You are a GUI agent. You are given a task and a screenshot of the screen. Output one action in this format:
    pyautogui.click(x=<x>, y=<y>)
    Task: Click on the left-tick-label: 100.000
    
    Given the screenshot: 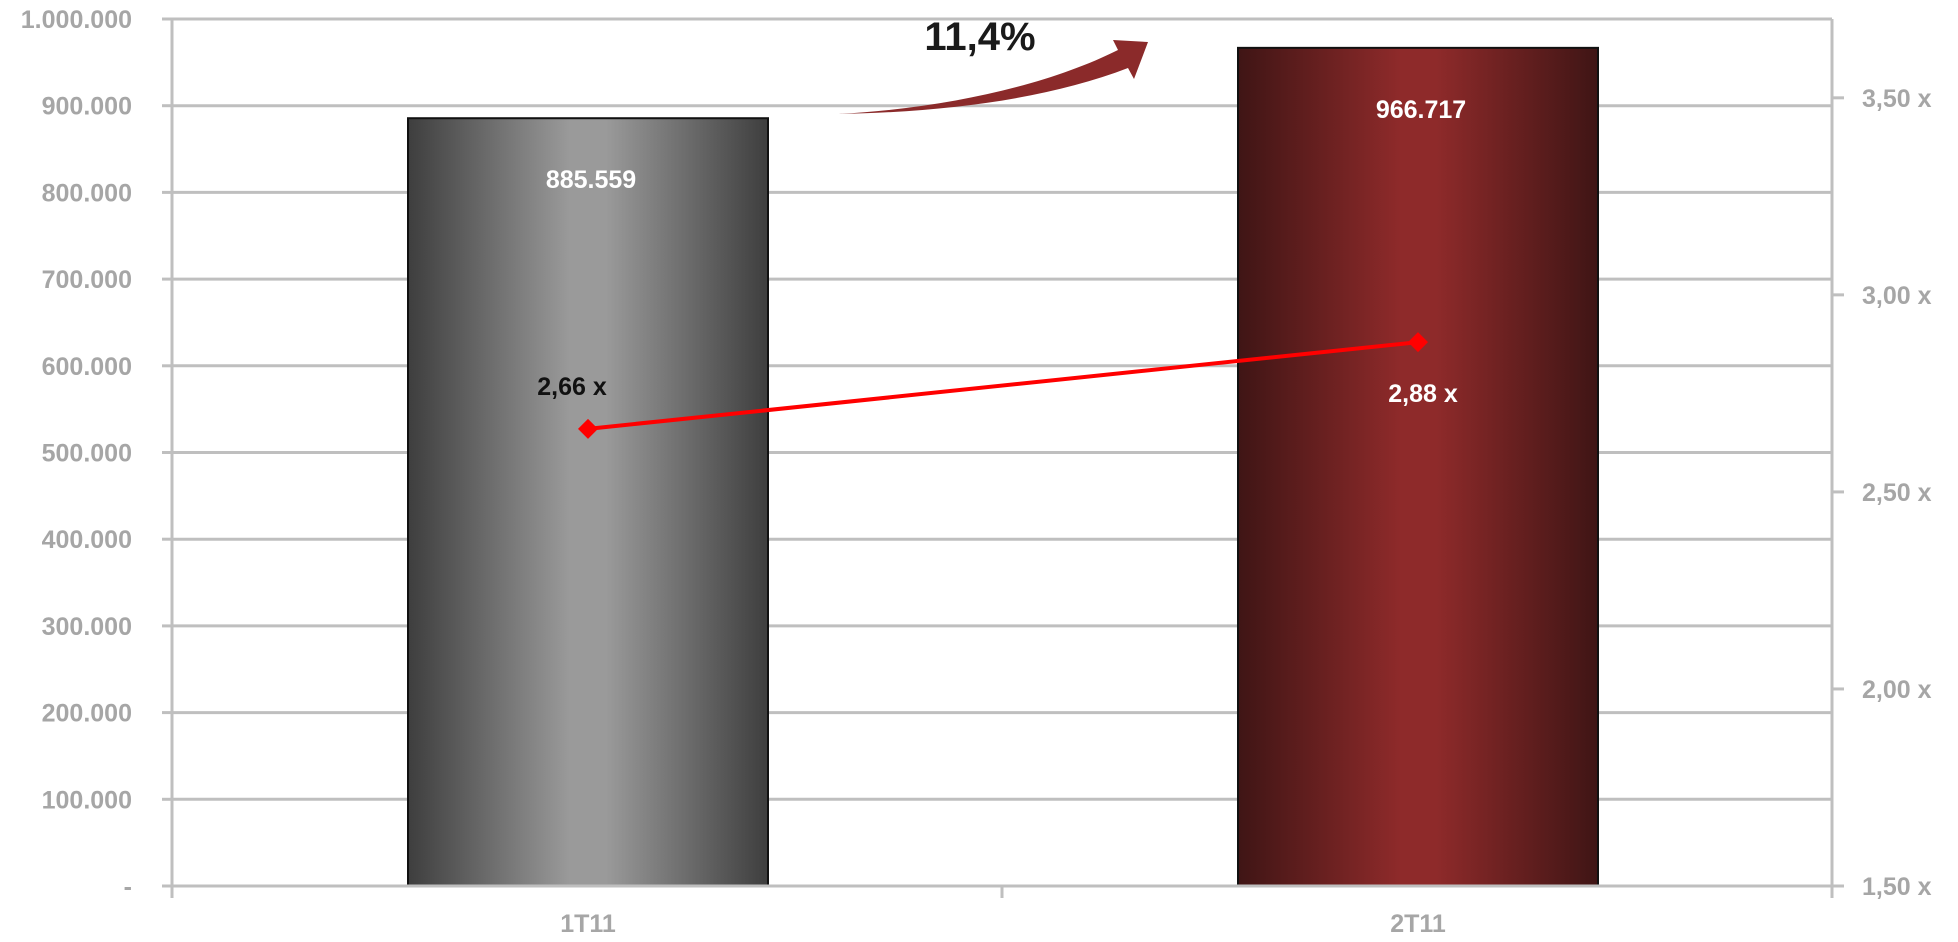 What is the action you would take?
    pyautogui.click(x=87, y=800)
    